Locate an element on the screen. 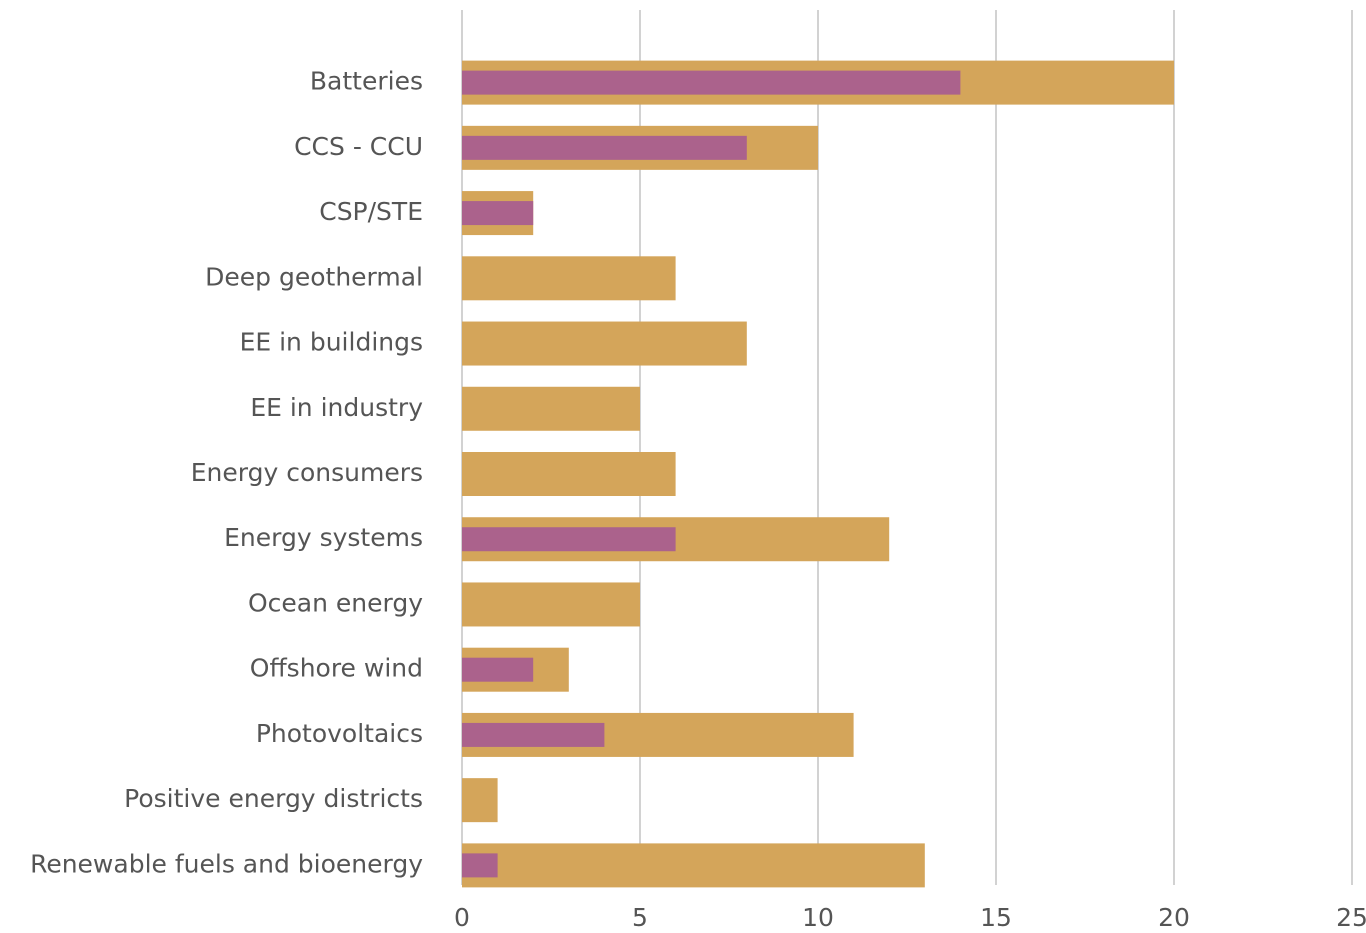 The image size is (1366, 933). x-tick-label: 15 is located at coordinates (996, 917).